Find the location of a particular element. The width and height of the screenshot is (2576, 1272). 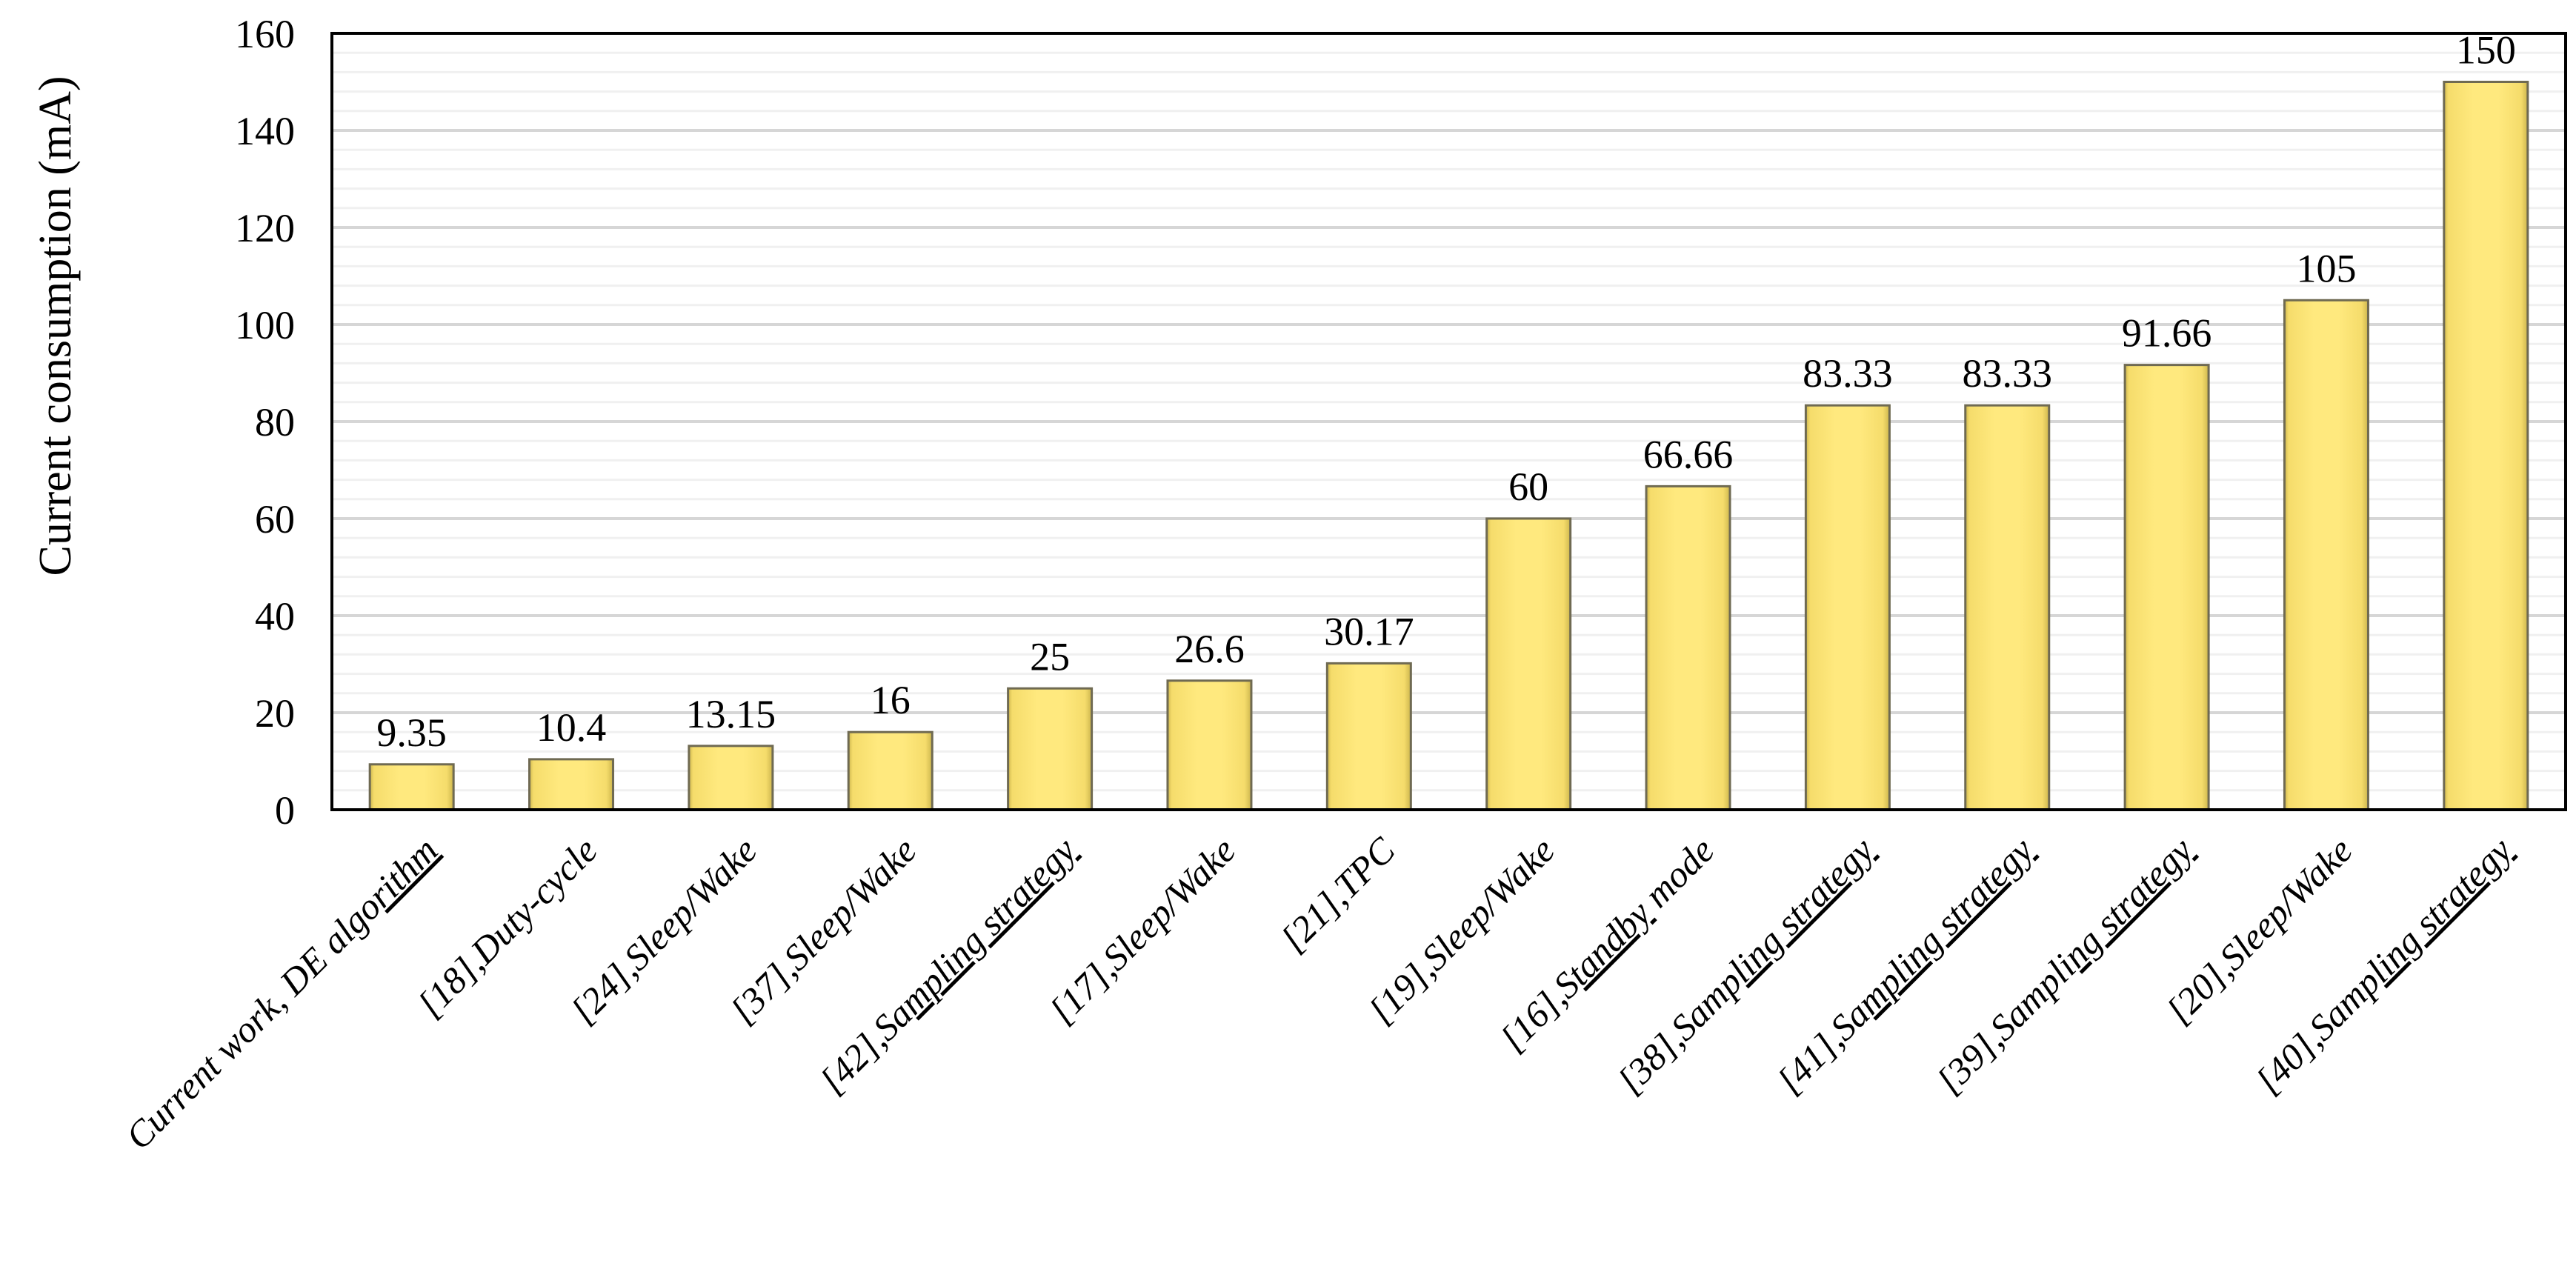

y-tick-label-0: 0 is located at coordinates (285, 810).